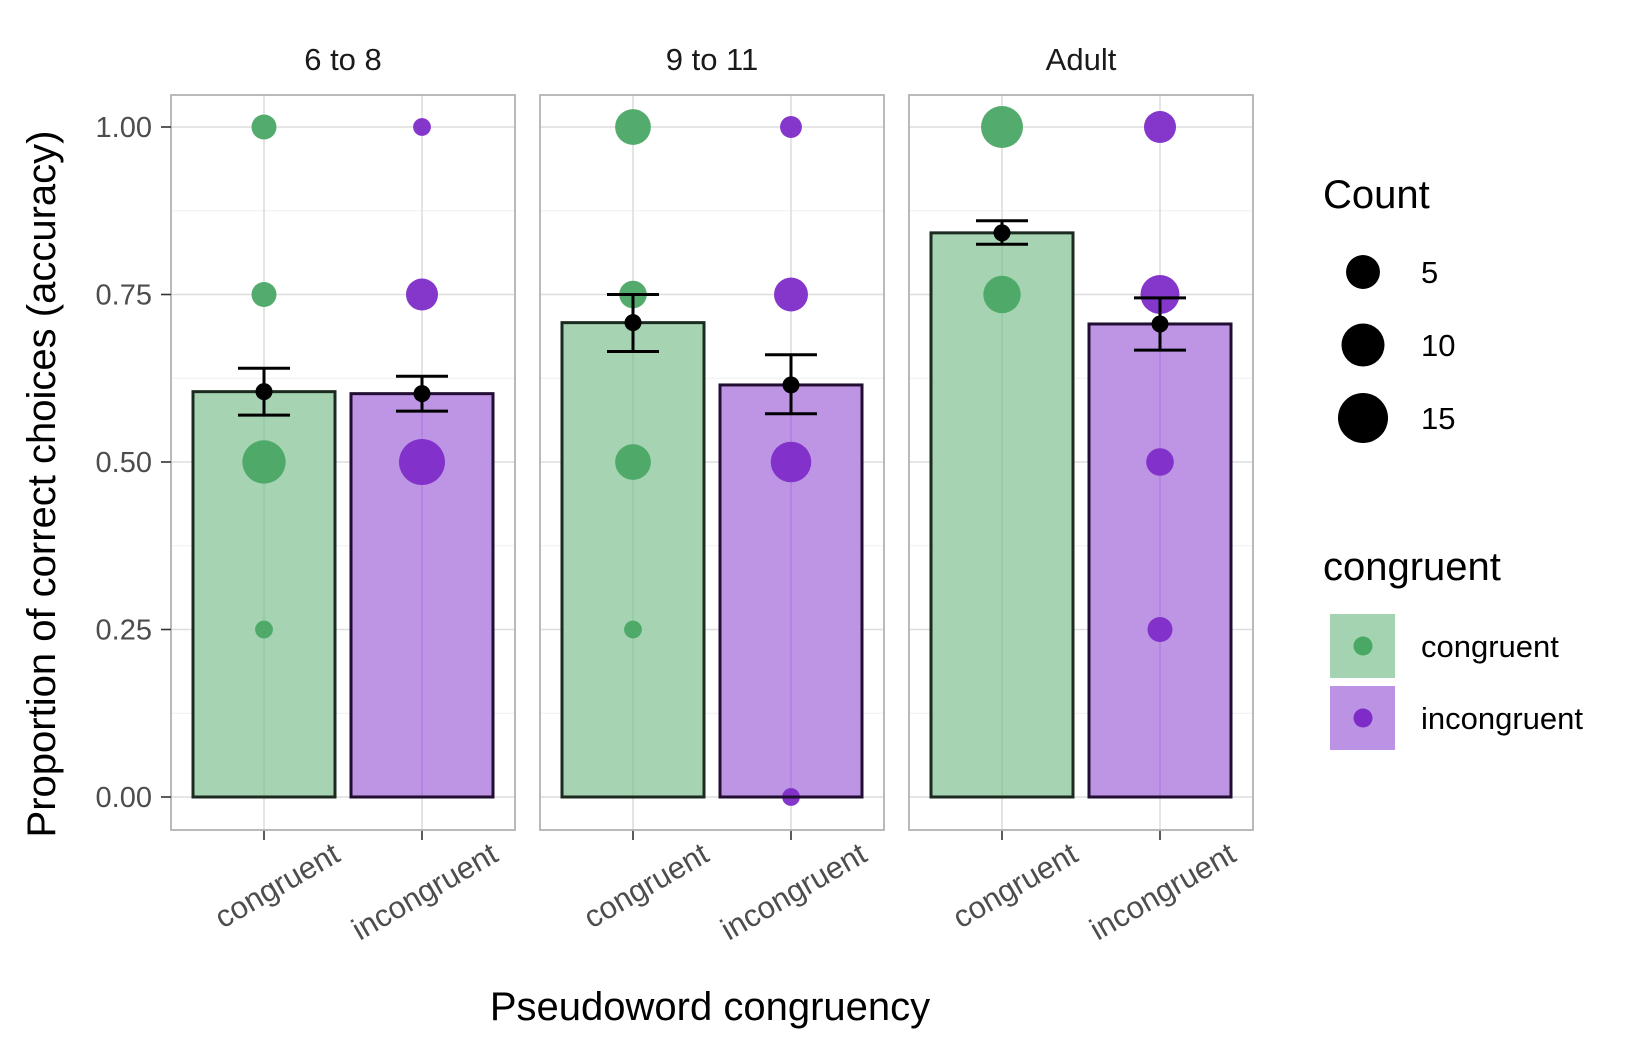 This screenshot has width=1650, height=1050. What do you see at coordinates (343, 59) in the screenshot?
I see `facet-strip-label: 6 to 8` at bounding box center [343, 59].